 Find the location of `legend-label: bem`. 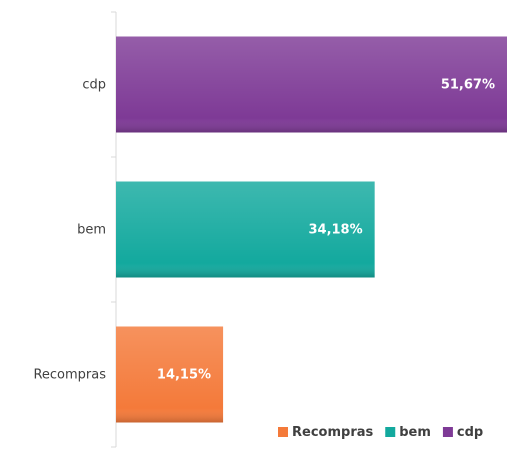

legend-label: bem is located at coordinates (415, 432).